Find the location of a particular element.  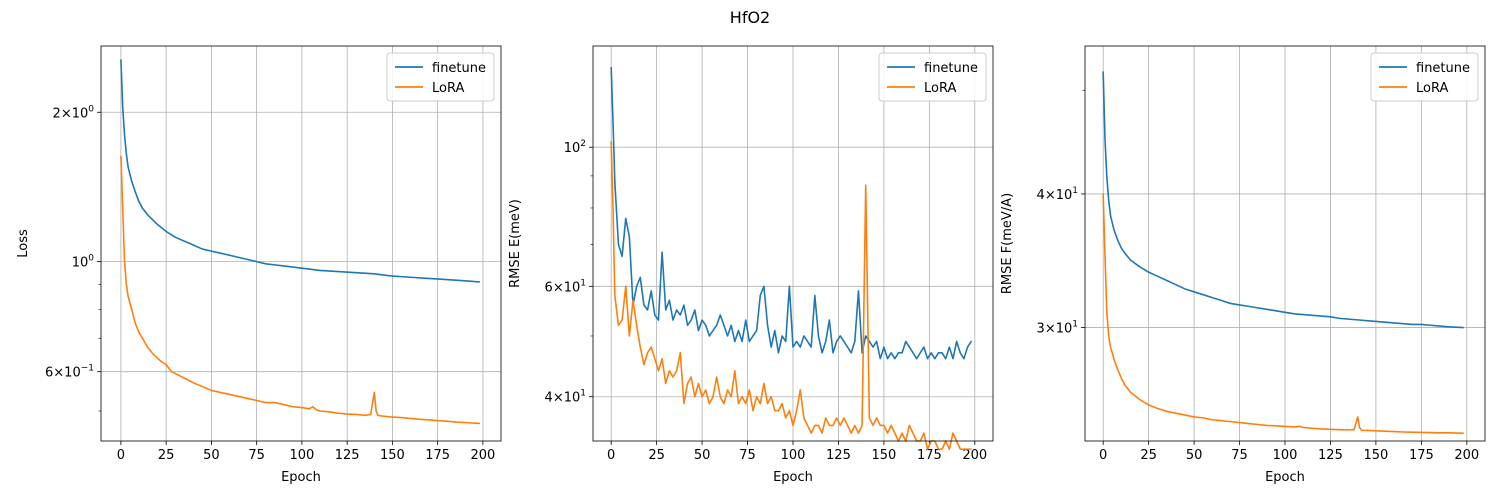

y-axis-label: Loss is located at coordinates (23, 243).